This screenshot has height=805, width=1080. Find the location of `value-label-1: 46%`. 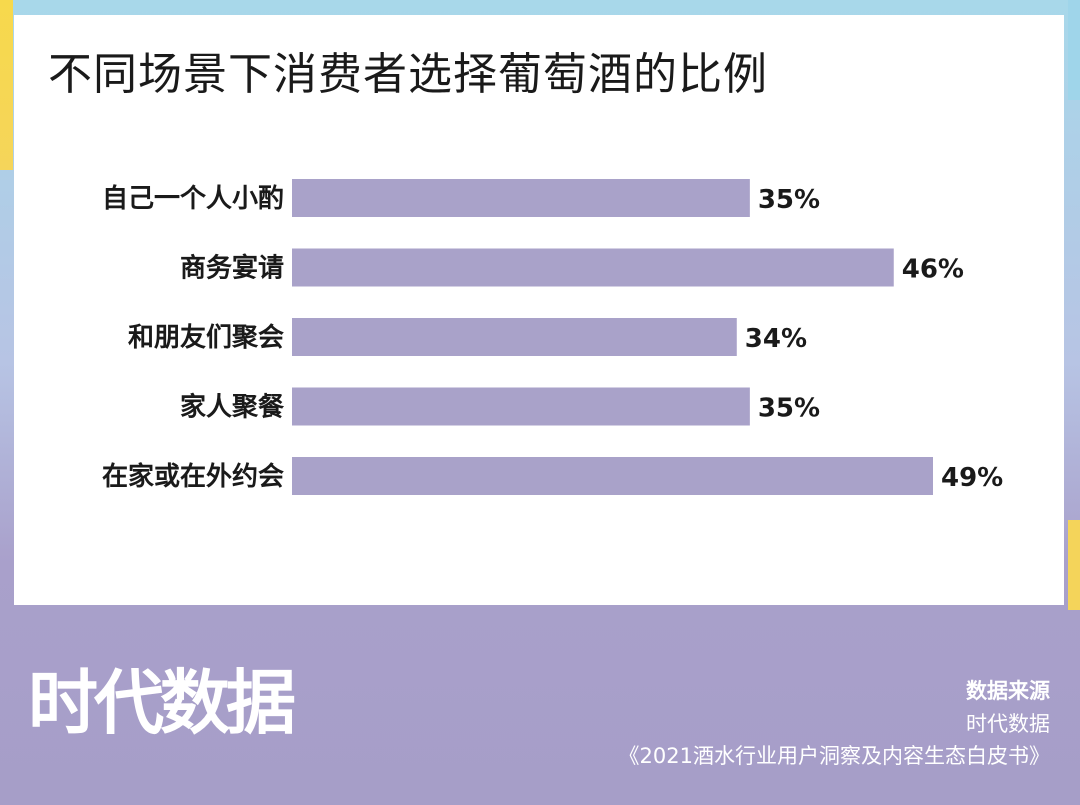

value-label-1: 46% is located at coordinates (933, 270).